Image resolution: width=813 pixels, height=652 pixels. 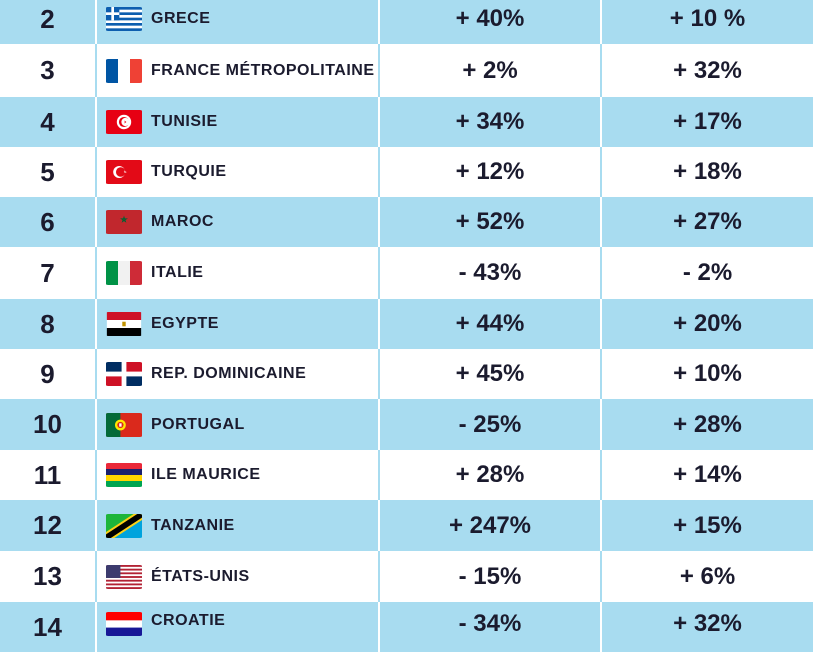 I want to click on country-cell: REP. DOMINICAINE, so click(x=236, y=374).